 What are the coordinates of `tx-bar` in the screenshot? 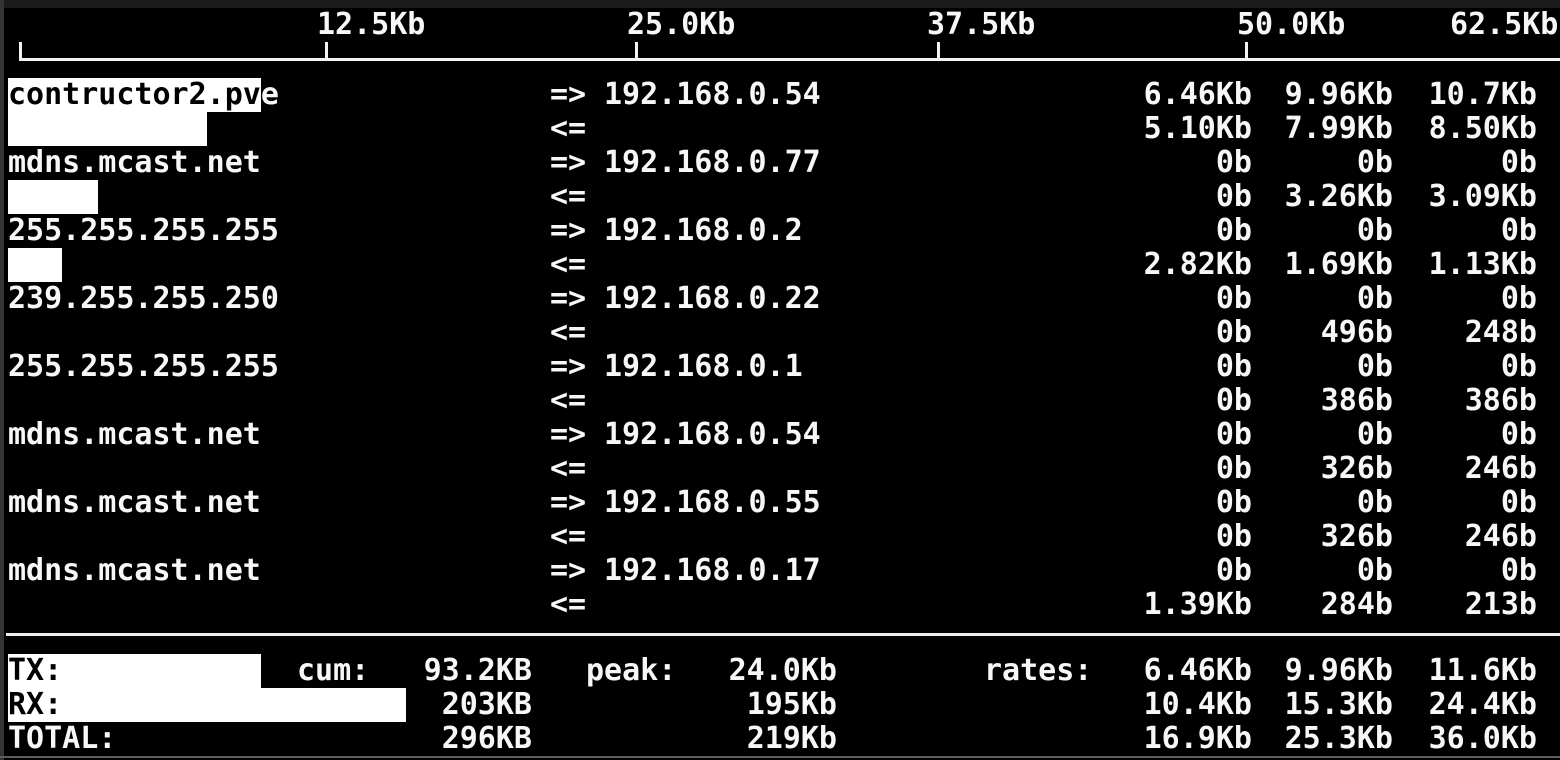 It's located at (134, 671).